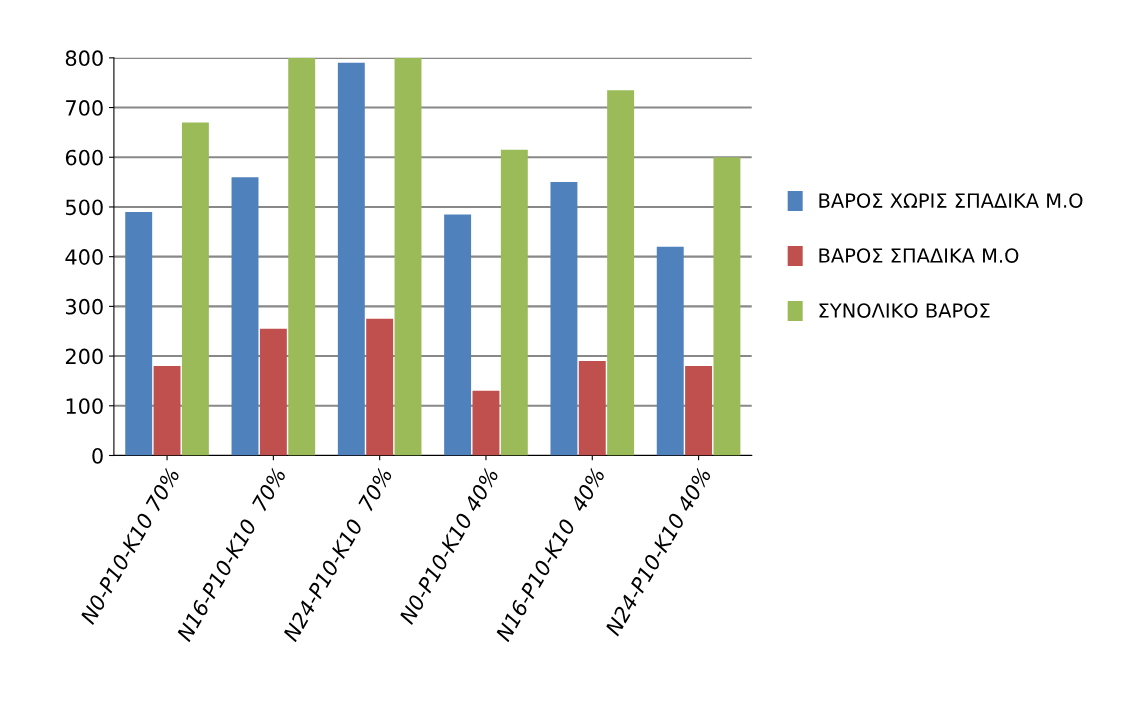  I want to click on legend-label: ΒΑΡΟΣ ΣΠΑΔΙΚΑ Μ.Ο, so click(919, 255).